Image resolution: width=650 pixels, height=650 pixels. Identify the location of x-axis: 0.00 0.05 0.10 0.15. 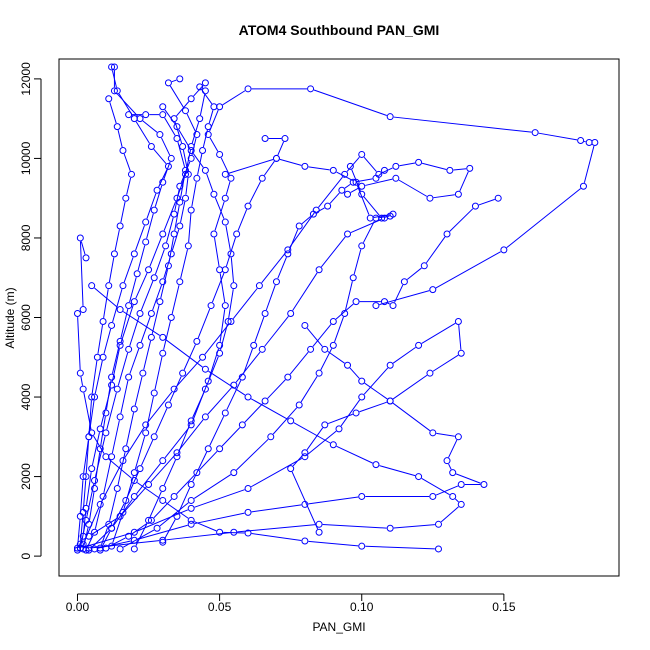
(291, 603).